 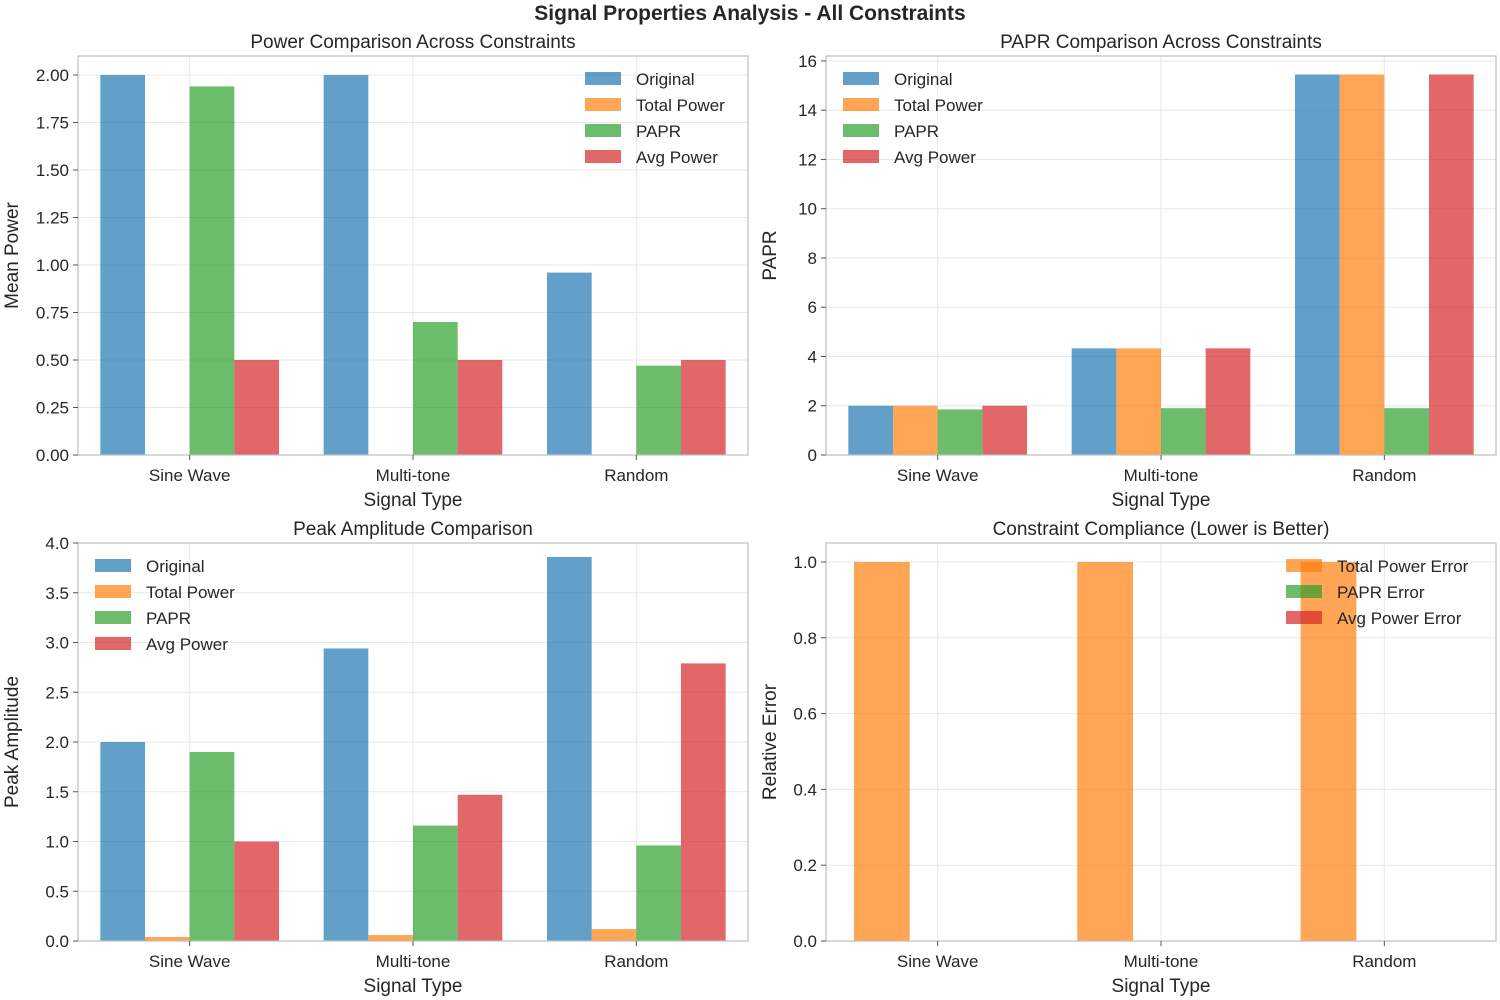 What do you see at coordinates (52, 218) in the screenshot?
I see `y-tick-label: 1.25` at bounding box center [52, 218].